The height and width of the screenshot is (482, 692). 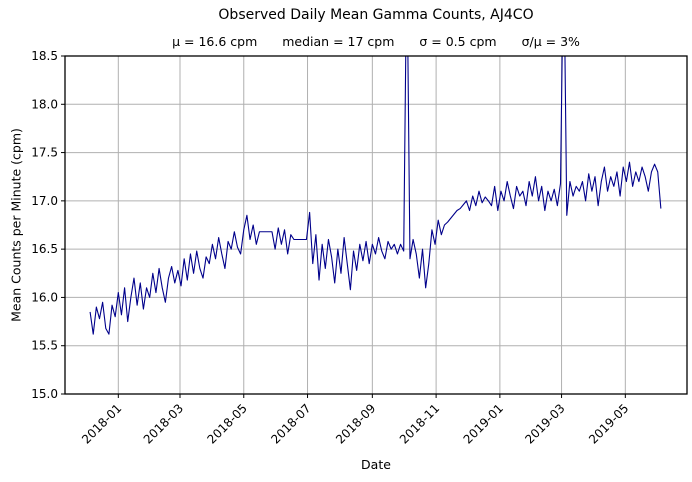 What do you see at coordinates (376, 464) in the screenshot?
I see `x-axis-label: Date` at bounding box center [376, 464].